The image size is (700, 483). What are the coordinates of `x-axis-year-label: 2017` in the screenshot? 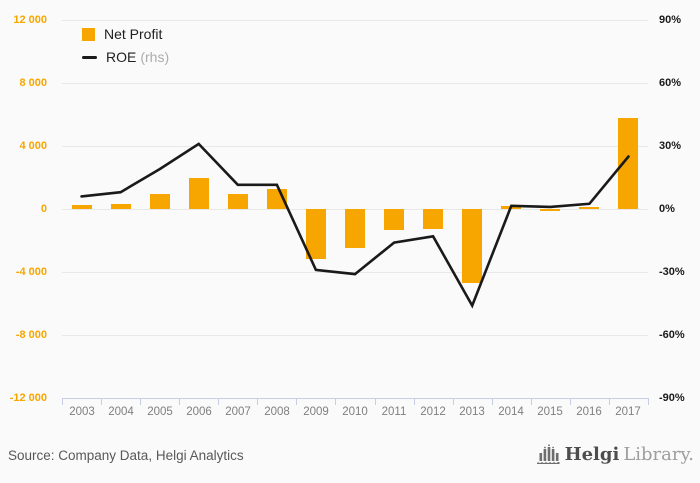 It's located at (628, 412).